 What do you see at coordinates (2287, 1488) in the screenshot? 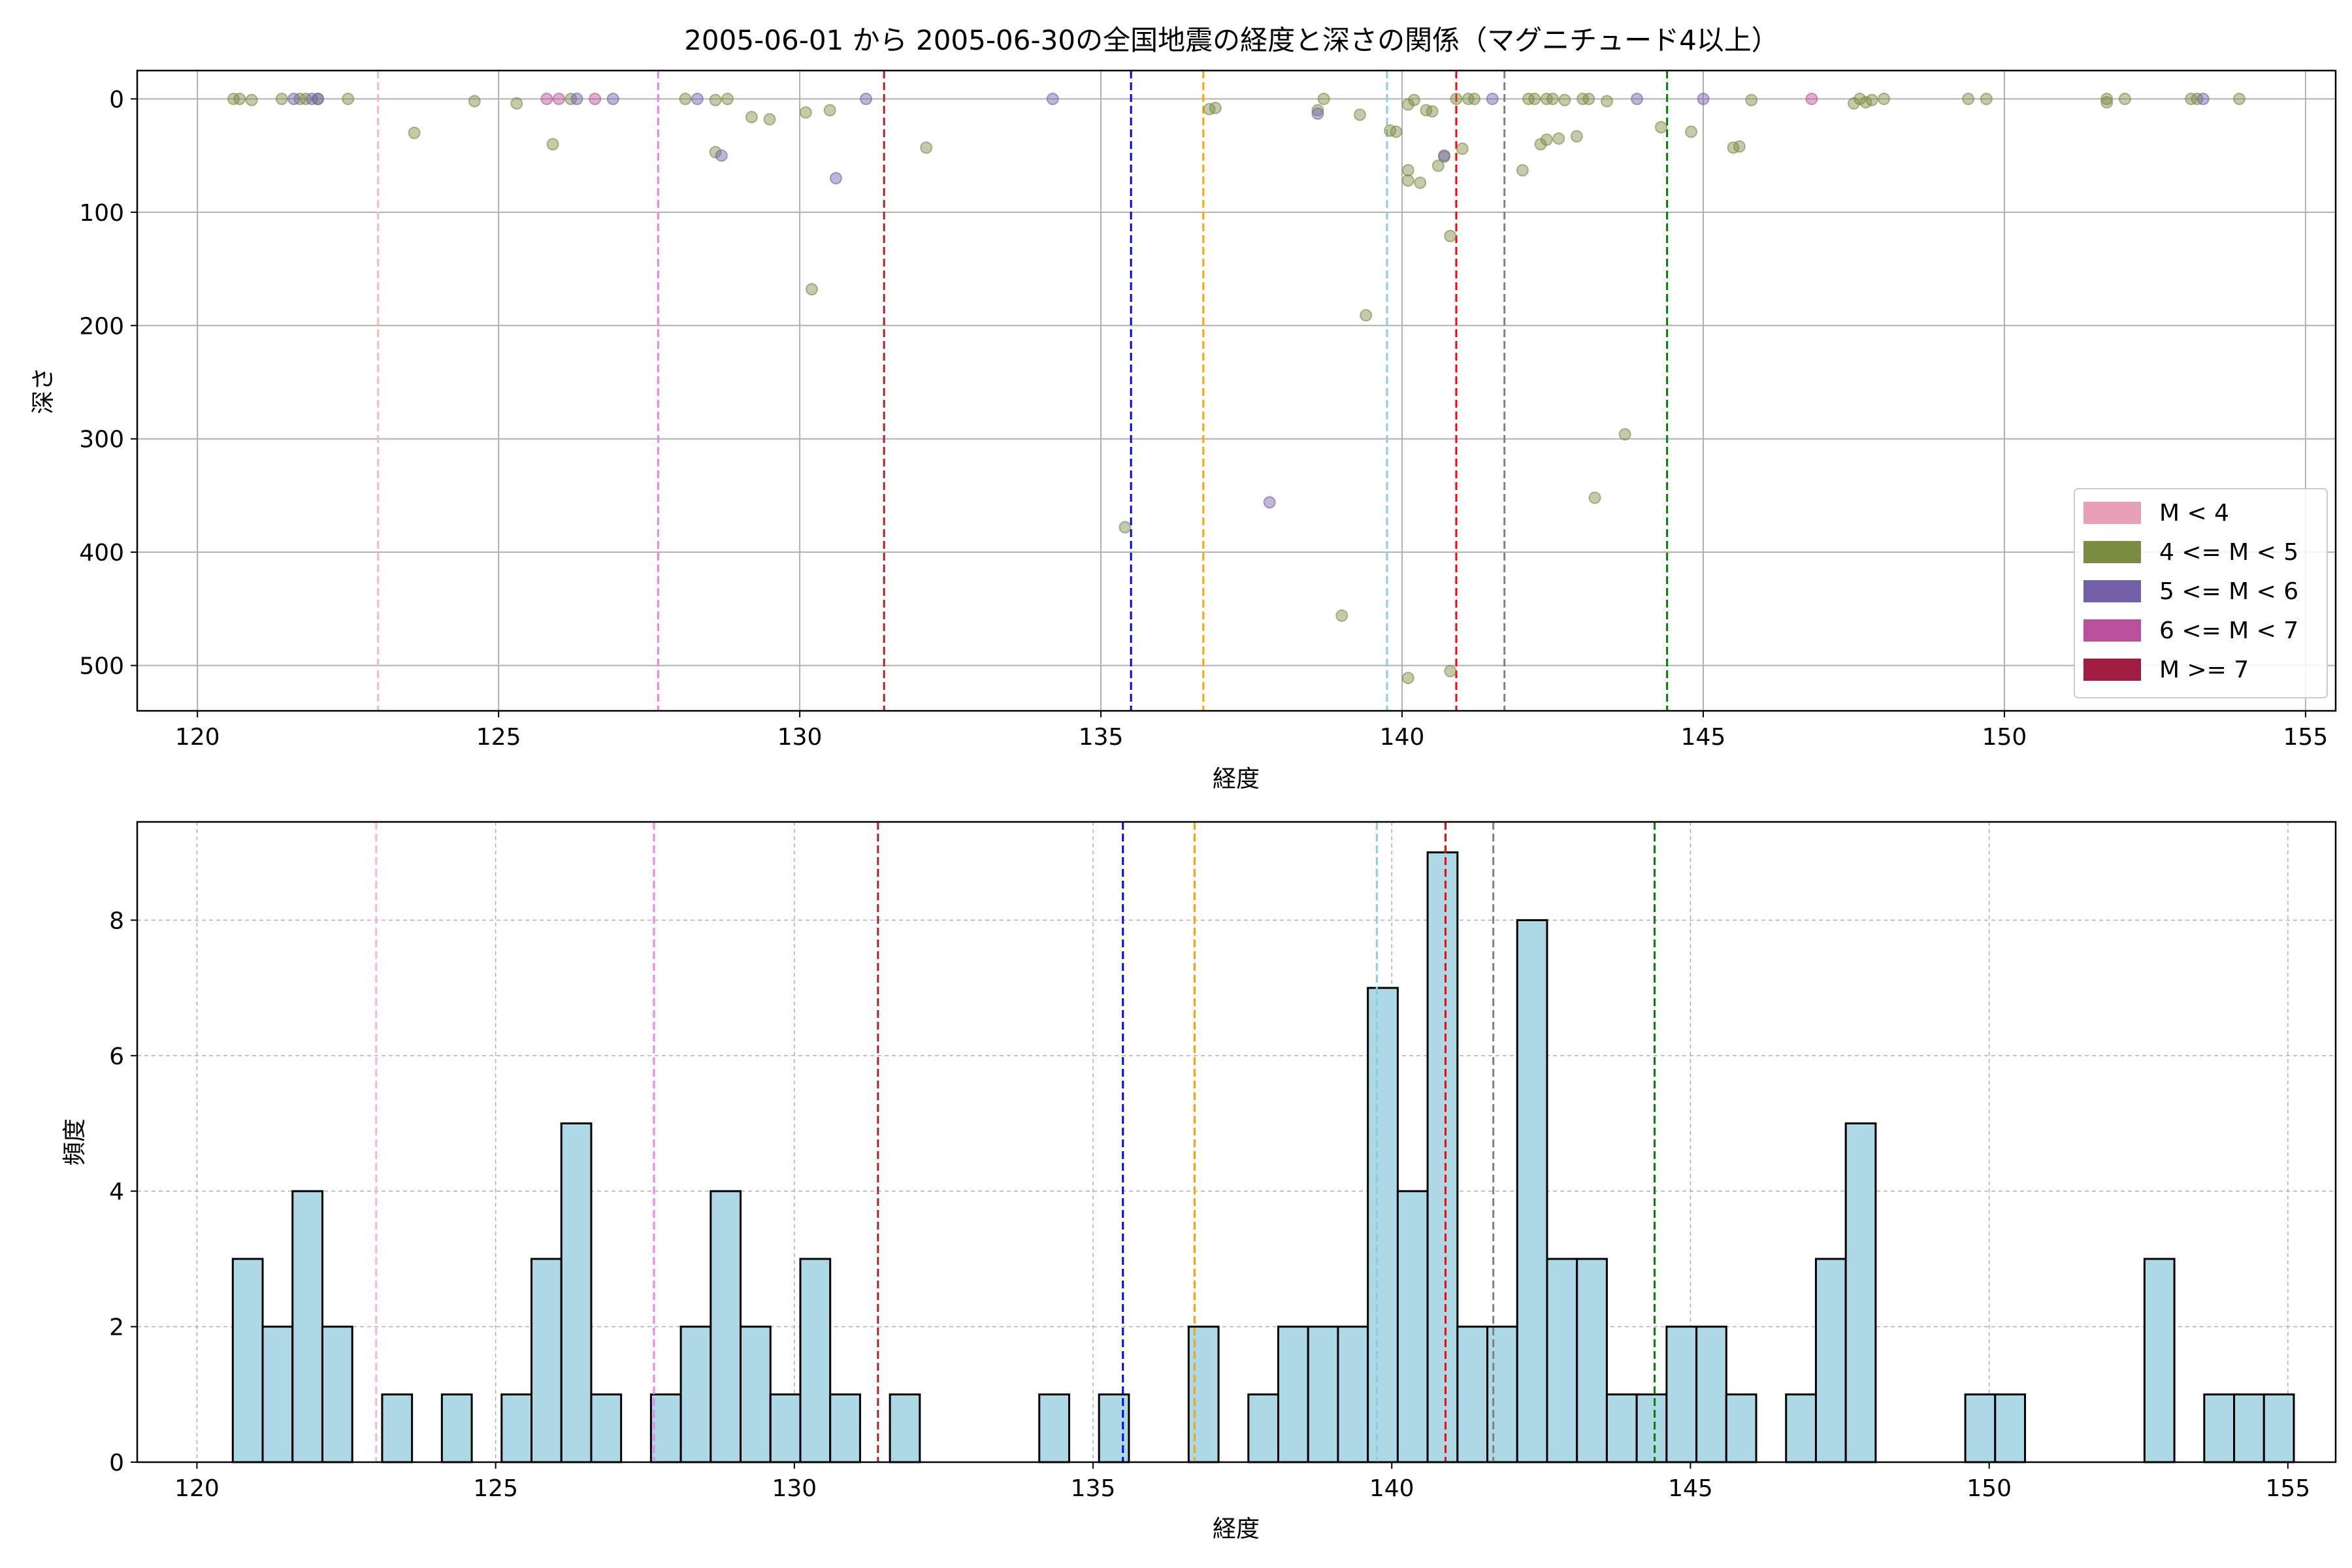
I see `histogram-x-tick-label: 155` at bounding box center [2287, 1488].